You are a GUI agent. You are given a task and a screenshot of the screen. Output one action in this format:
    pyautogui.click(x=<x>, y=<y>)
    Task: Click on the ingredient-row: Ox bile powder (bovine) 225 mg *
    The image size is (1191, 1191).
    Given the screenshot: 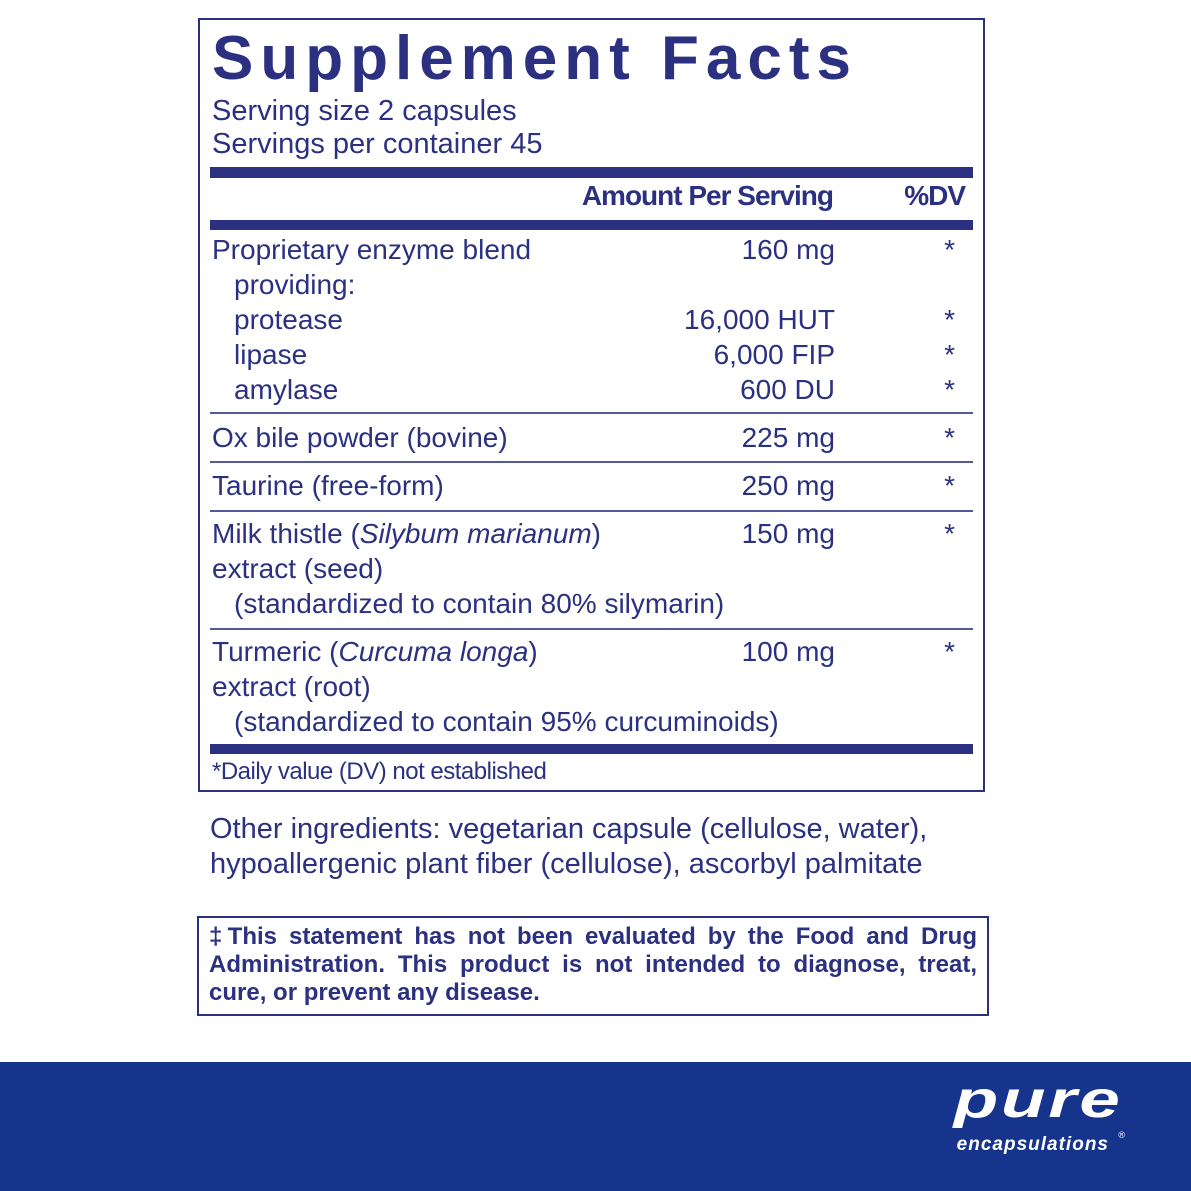 What is the action you would take?
    pyautogui.click(x=583, y=437)
    